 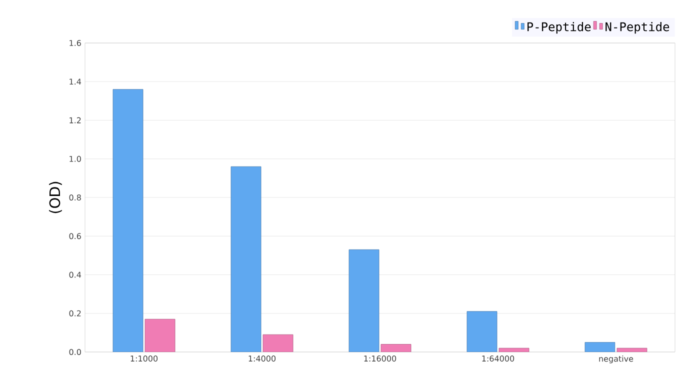 What do you see at coordinates (144, 359) in the screenshot?
I see `x-tick-label: 1:1000` at bounding box center [144, 359].